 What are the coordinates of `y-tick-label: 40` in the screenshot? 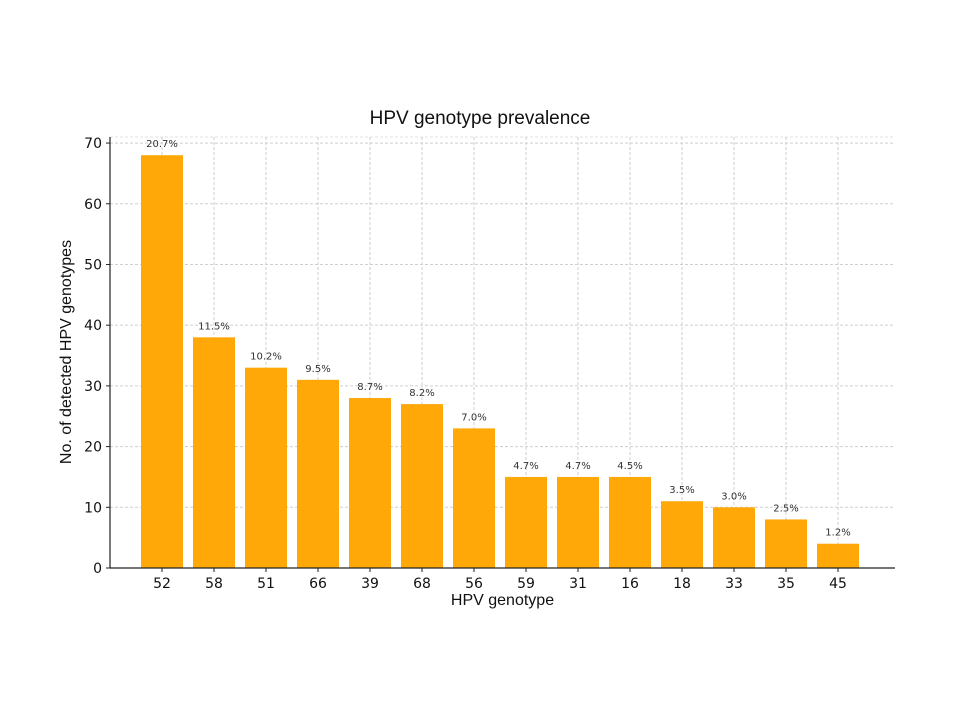 It's located at (93, 326).